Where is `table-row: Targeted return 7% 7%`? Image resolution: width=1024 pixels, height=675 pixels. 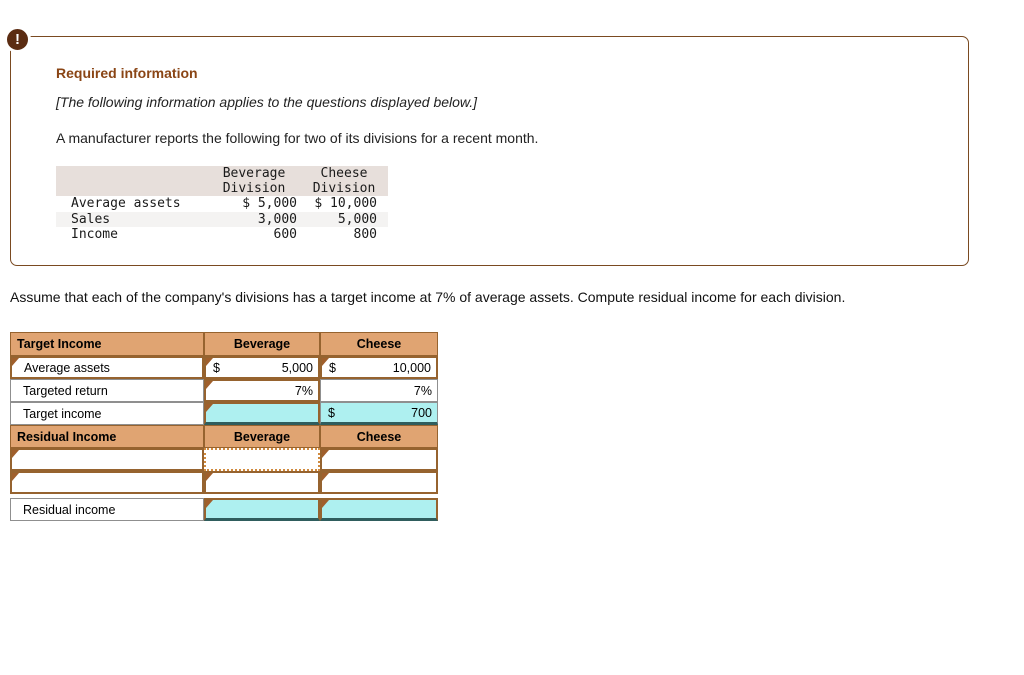 table-row: Targeted return 7% 7% is located at coordinates (224, 390).